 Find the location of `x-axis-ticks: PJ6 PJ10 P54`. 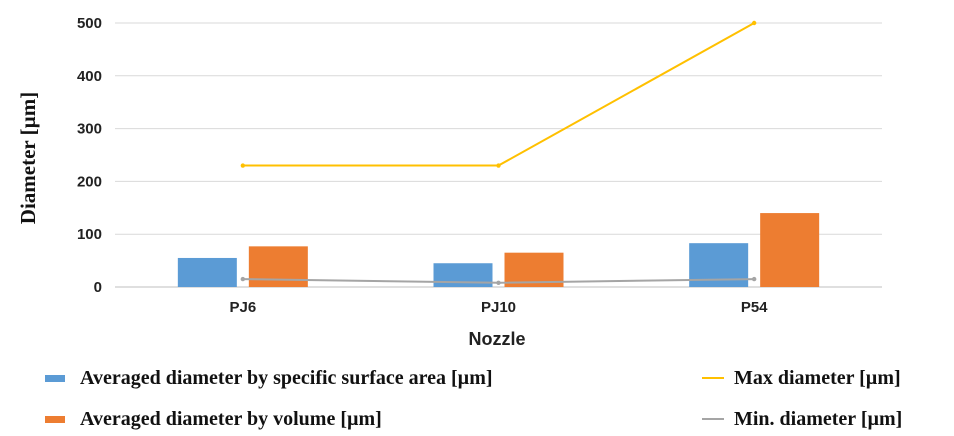

x-axis-ticks: PJ6 PJ10 P54 is located at coordinates (498, 307).